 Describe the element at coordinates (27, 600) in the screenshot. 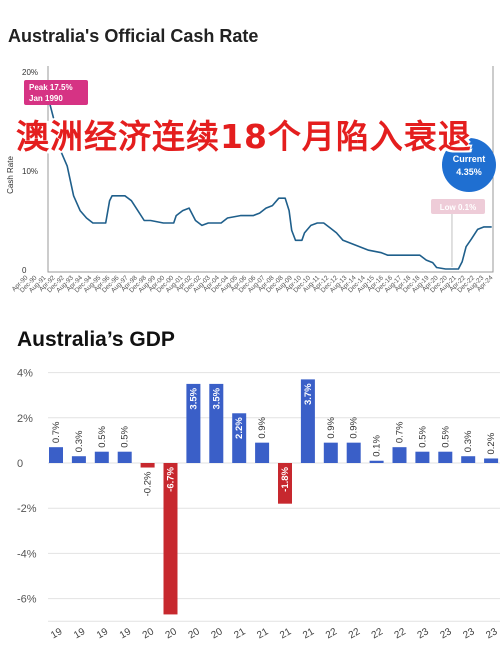

I see `gdp-y-tick: -6%` at that location.